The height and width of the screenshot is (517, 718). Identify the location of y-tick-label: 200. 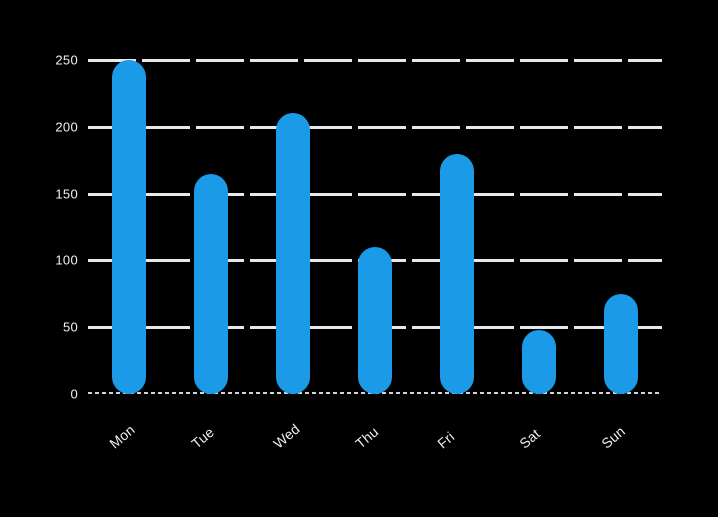
(66, 127).